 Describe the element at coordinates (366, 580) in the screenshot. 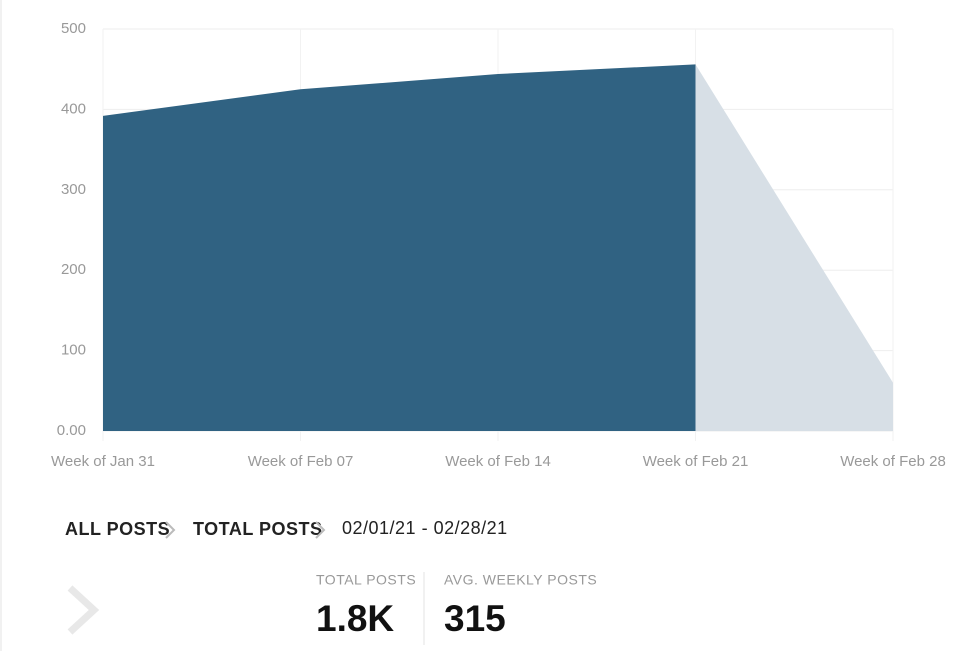

I see `stat-label: TOTAL POSTS` at that location.